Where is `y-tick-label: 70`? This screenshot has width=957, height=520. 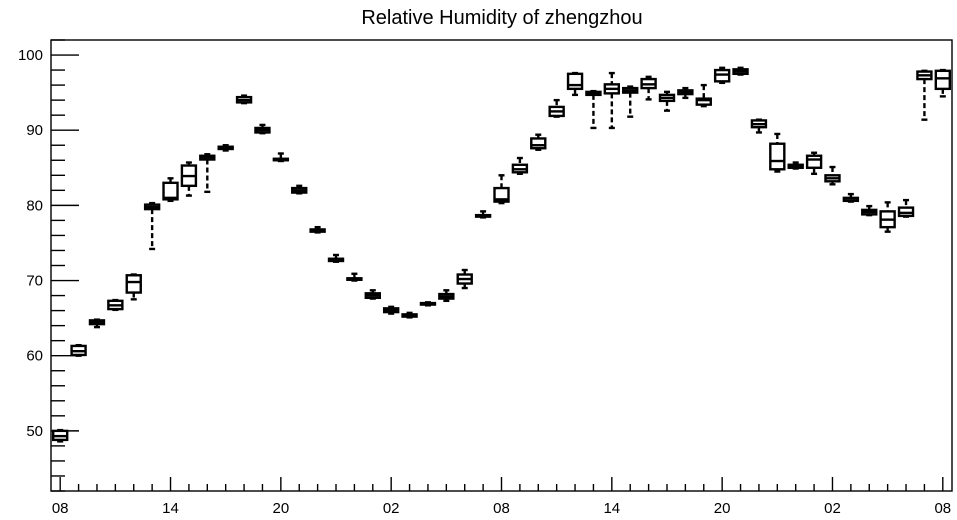
y-tick-label: 70 is located at coordinates (34, 281).